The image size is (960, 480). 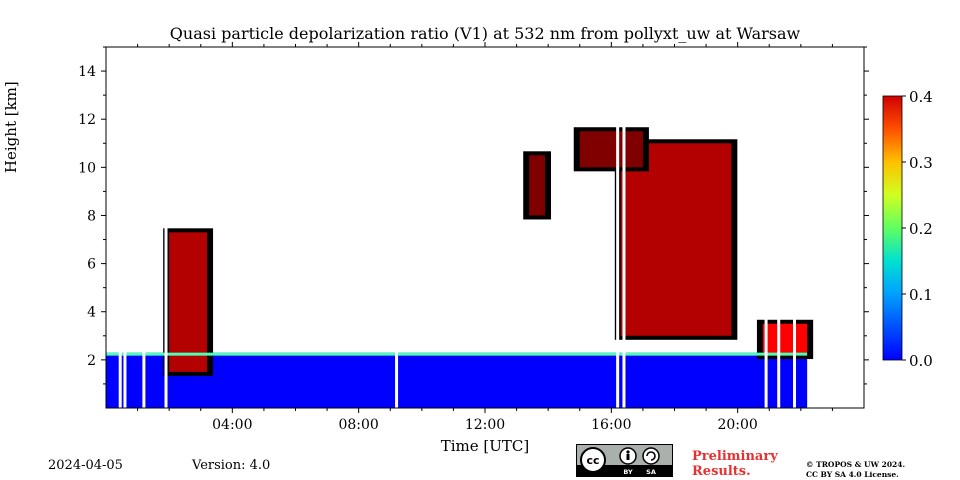 What do you see at coordinates (87, 72) in the screenshot?
I see `y-tick-label-6: 14` at bounding box center [87, 72].